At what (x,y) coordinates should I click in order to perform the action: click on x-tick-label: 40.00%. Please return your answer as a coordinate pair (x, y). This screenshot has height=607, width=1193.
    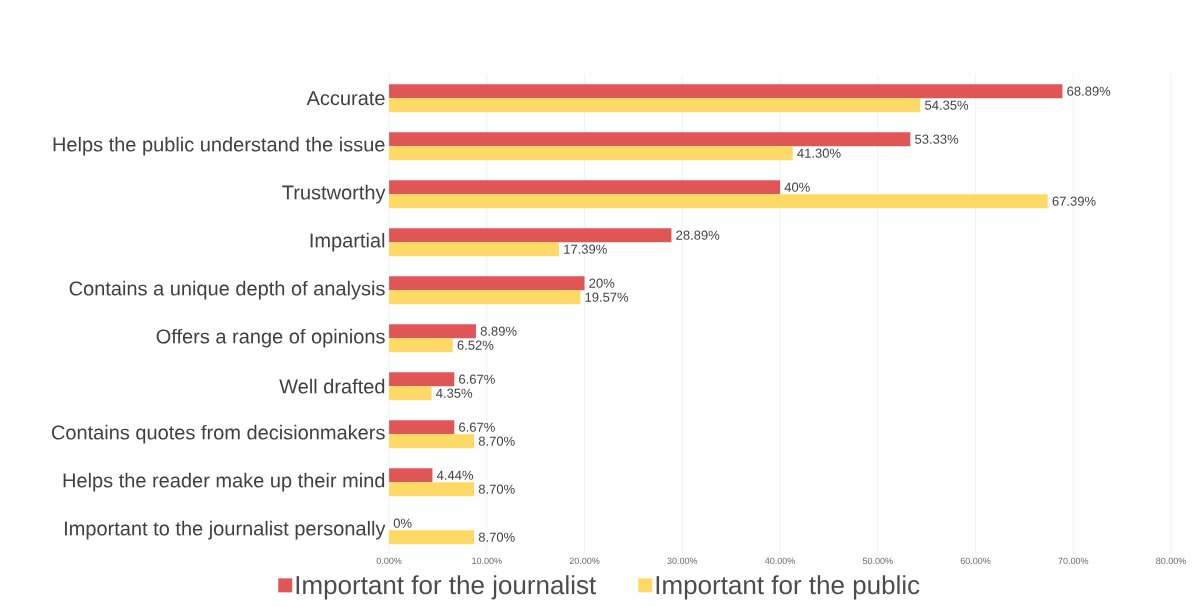
    Looking at the image, I should click on (779, 561).